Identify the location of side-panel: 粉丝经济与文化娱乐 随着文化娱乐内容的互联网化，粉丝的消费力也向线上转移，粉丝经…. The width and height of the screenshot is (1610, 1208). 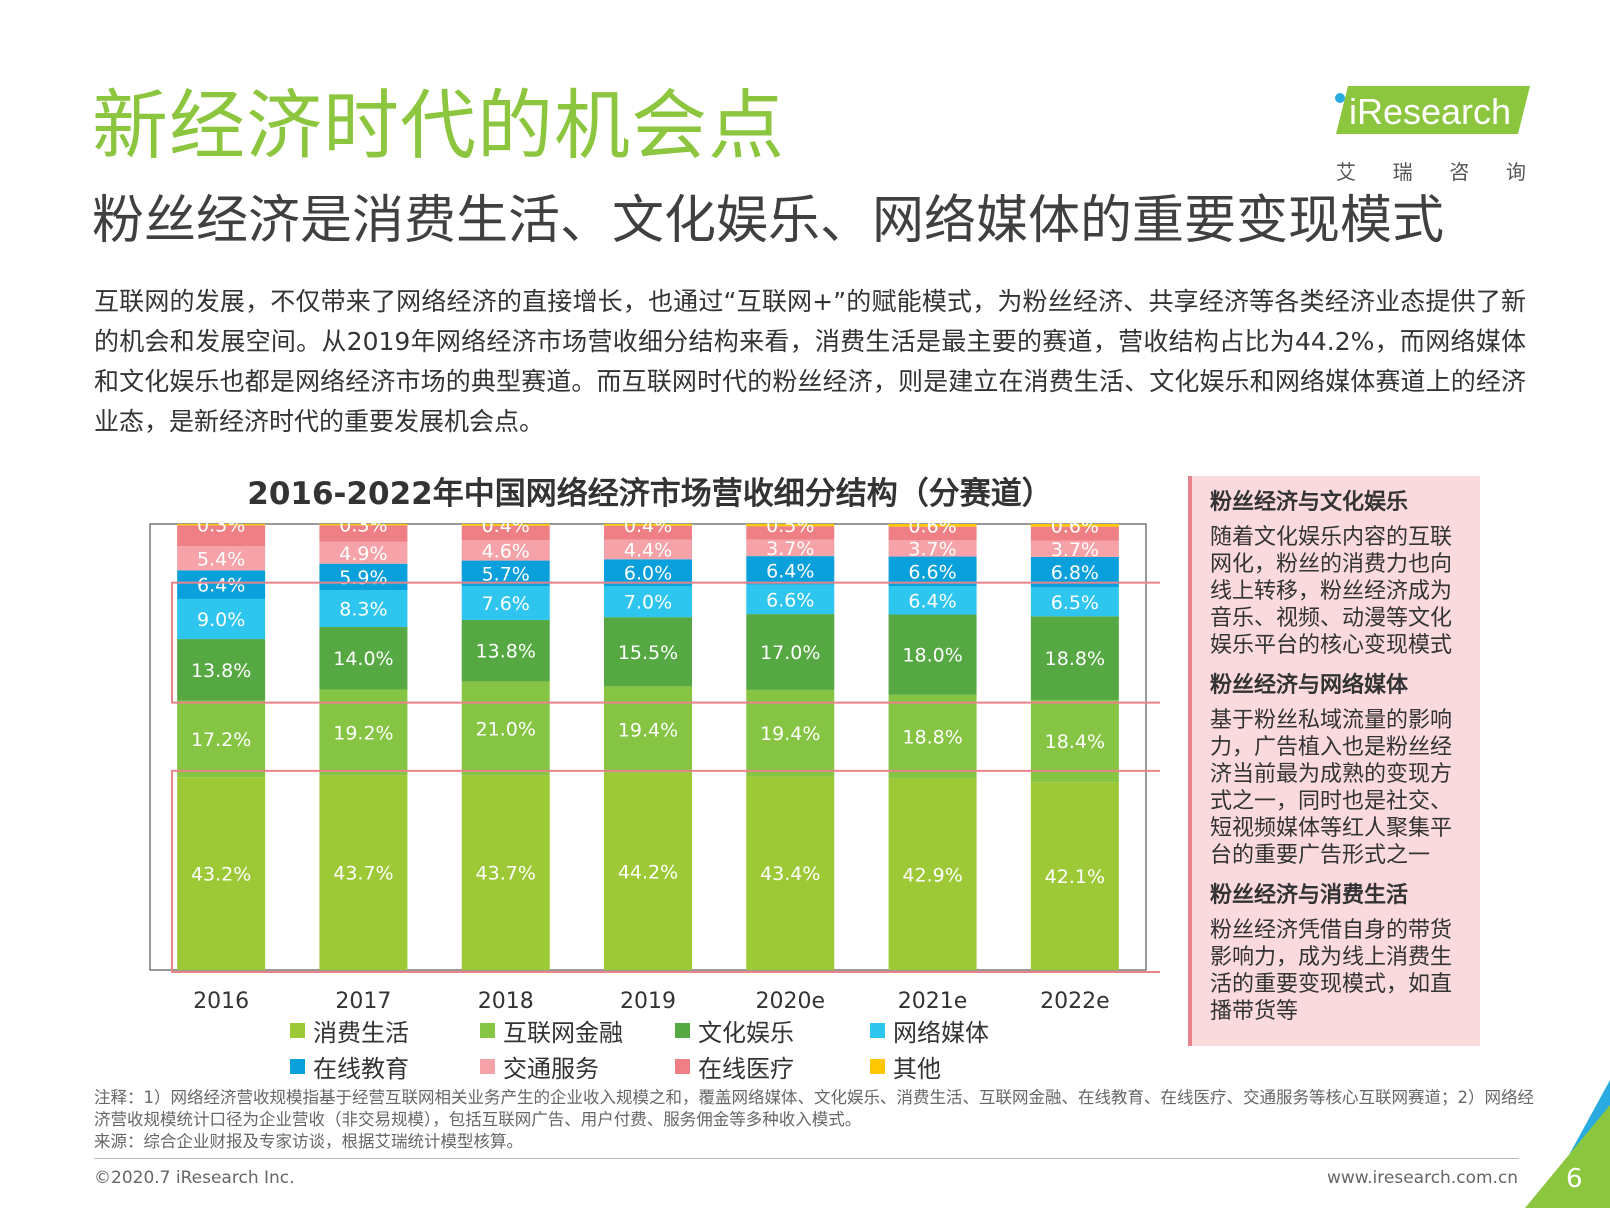
(1334, 761).